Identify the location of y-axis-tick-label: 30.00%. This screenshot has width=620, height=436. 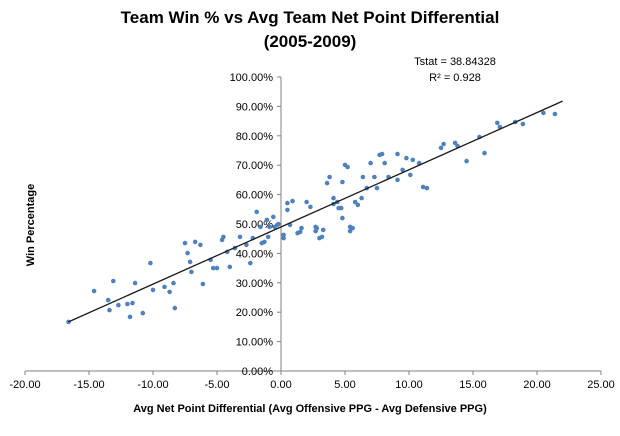
(255, 284).